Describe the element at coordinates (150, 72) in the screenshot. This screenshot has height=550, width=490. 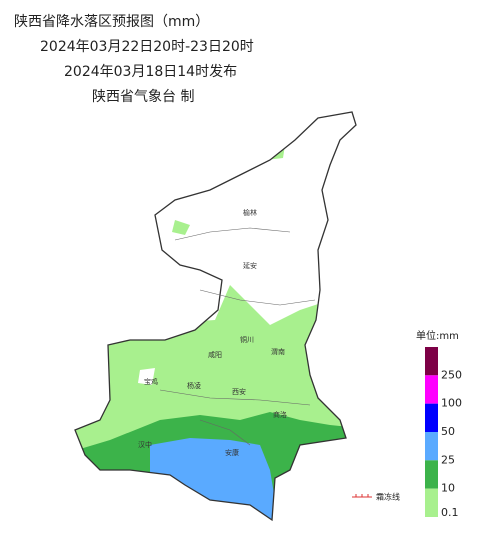
I see `issued: 2024年03月18日14时发布` at that location.